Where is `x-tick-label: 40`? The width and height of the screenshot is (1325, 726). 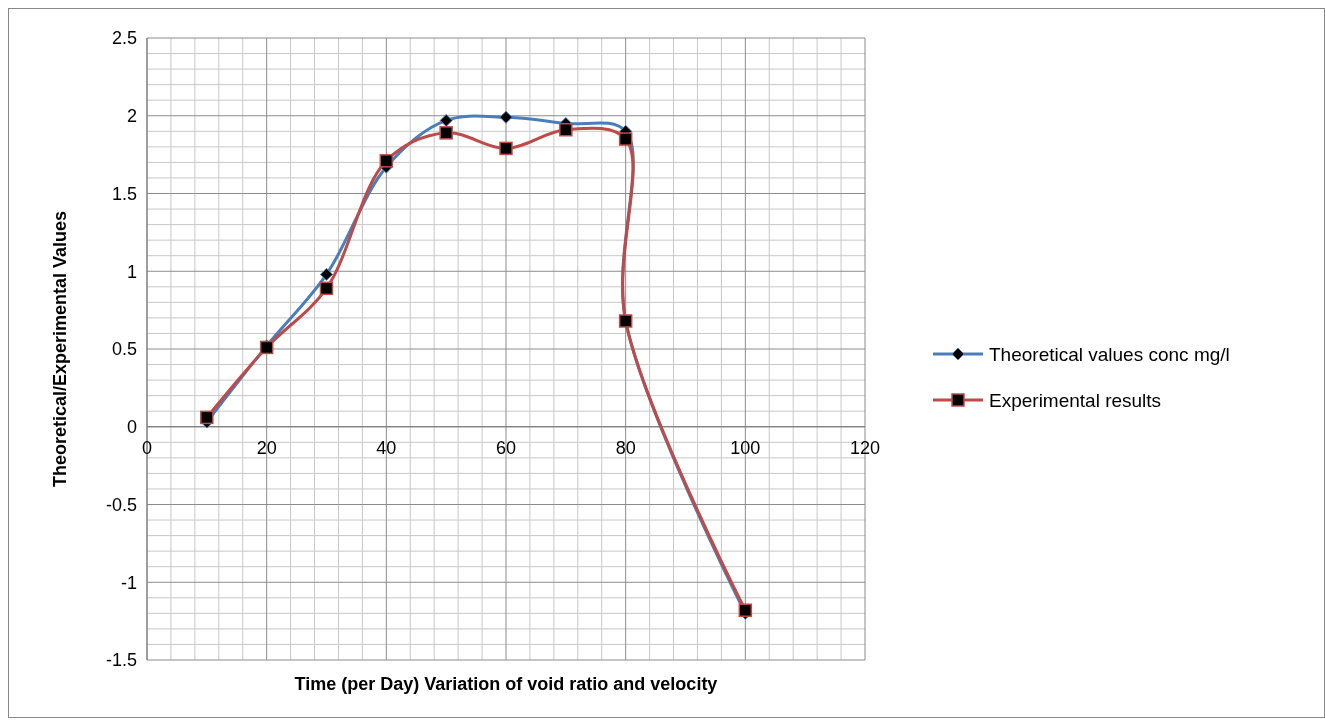
x-tick-label: 40 is located at coordinates (386, 447).